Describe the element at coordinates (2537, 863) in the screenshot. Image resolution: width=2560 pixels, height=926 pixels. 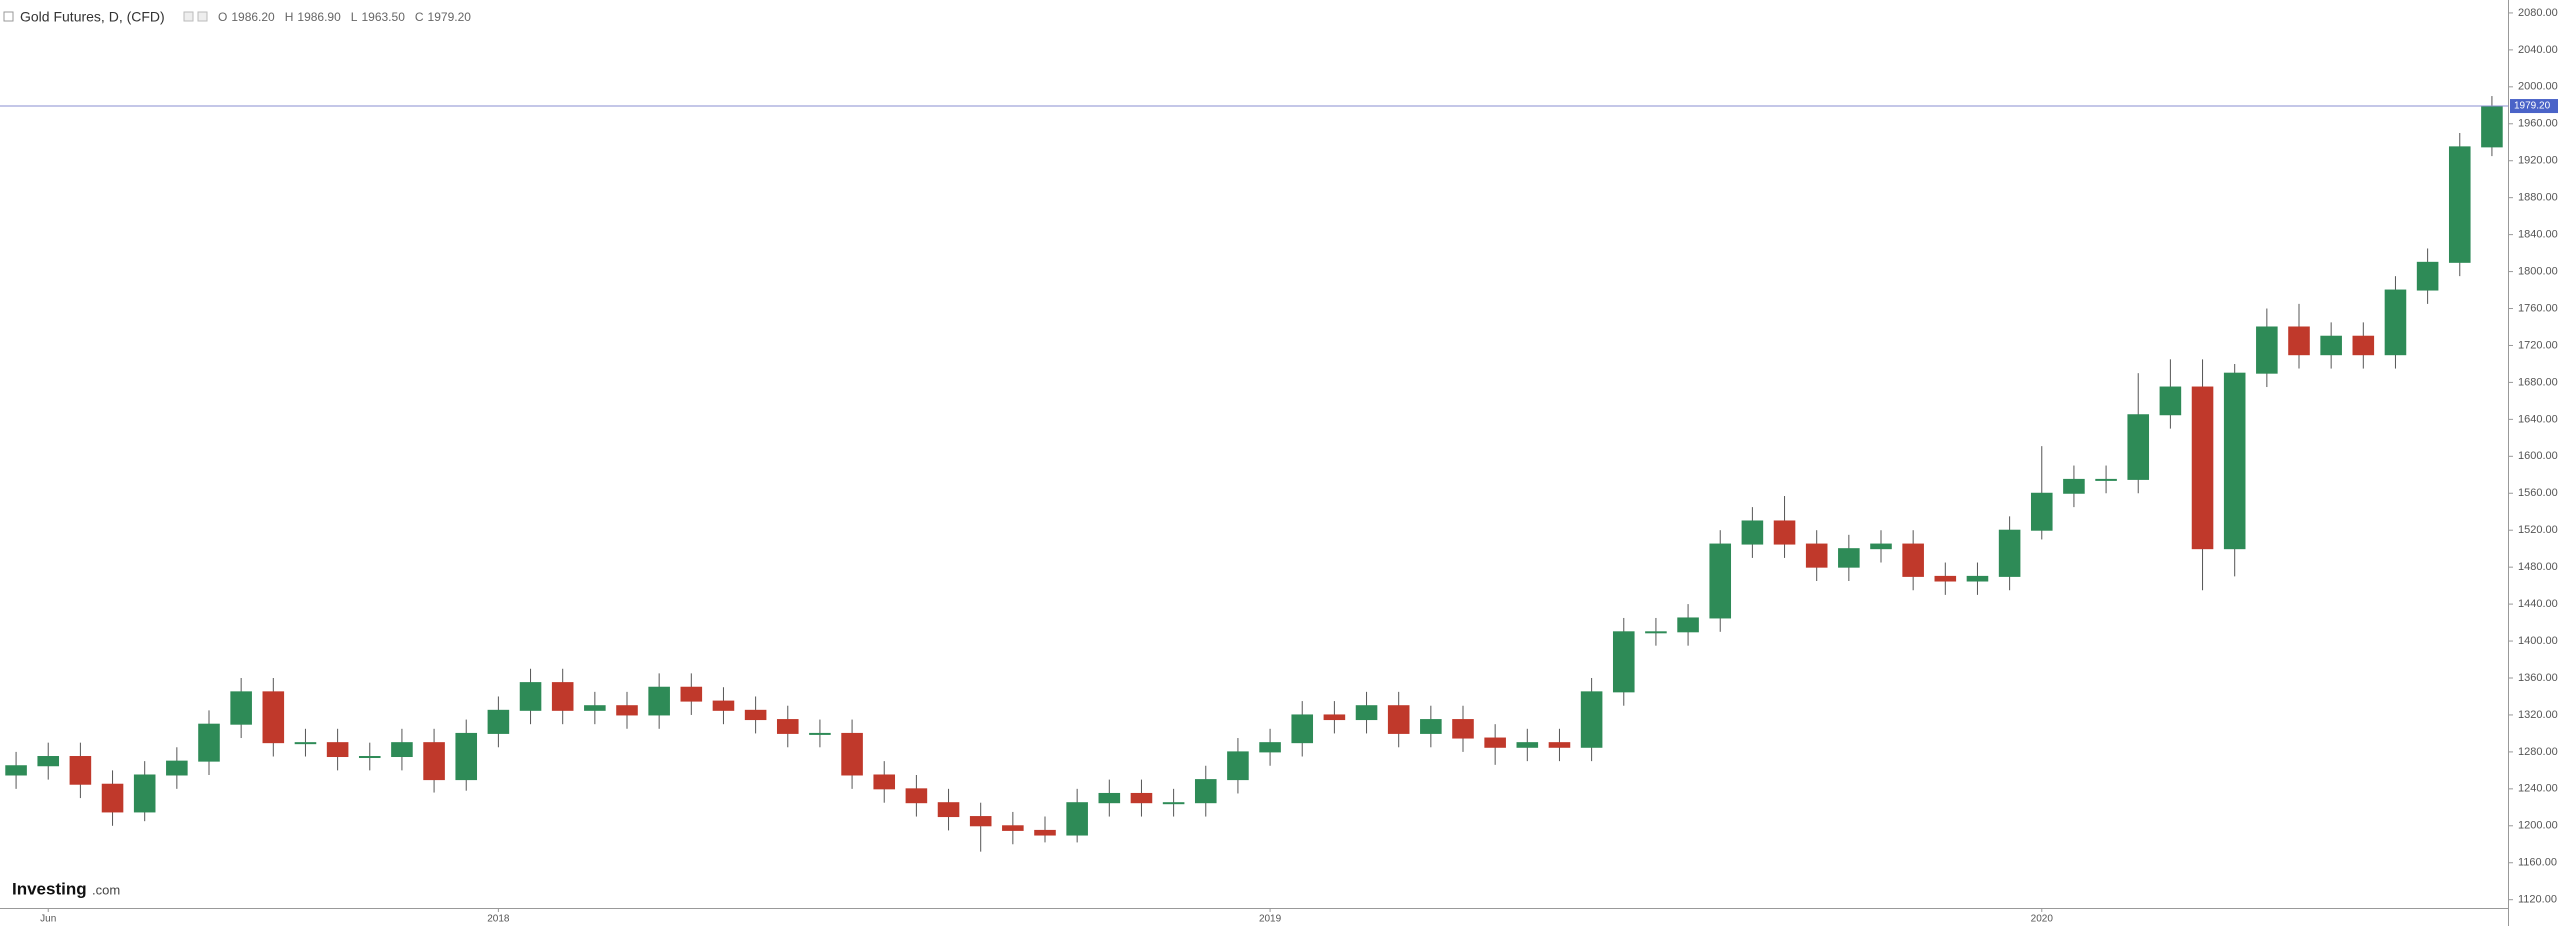
I see `y-tick-label: 1160.00` at that location.